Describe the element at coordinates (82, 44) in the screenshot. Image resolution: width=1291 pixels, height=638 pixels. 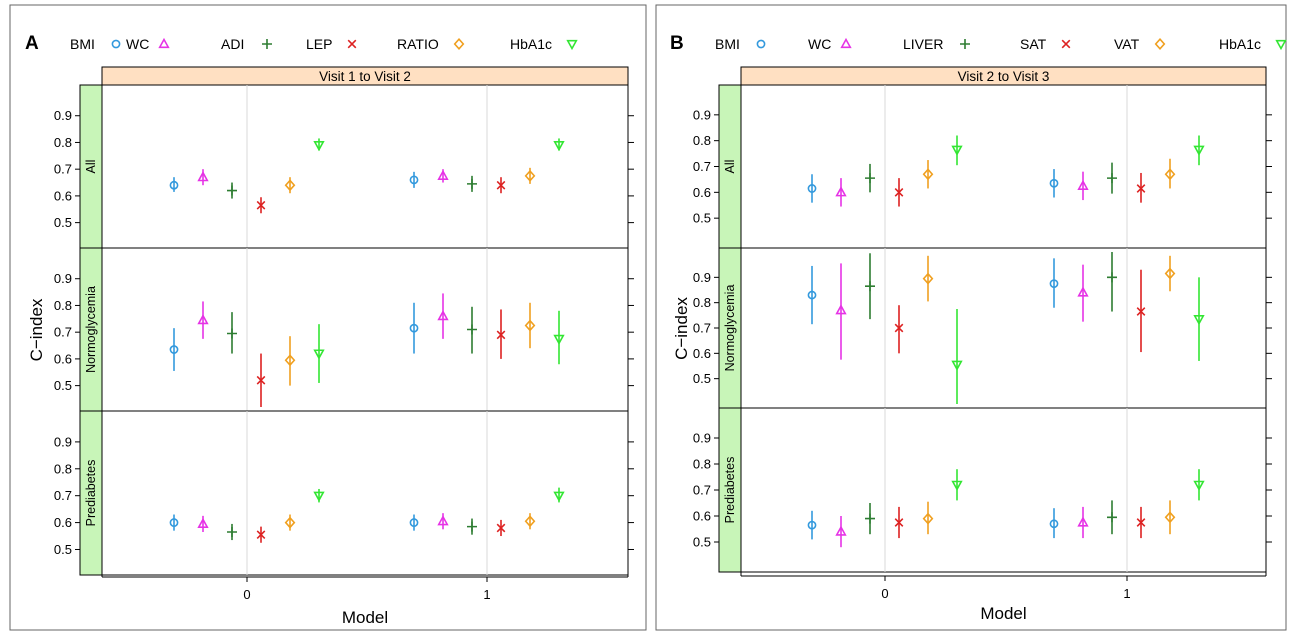
I see `legend-label: BMI` at that location.